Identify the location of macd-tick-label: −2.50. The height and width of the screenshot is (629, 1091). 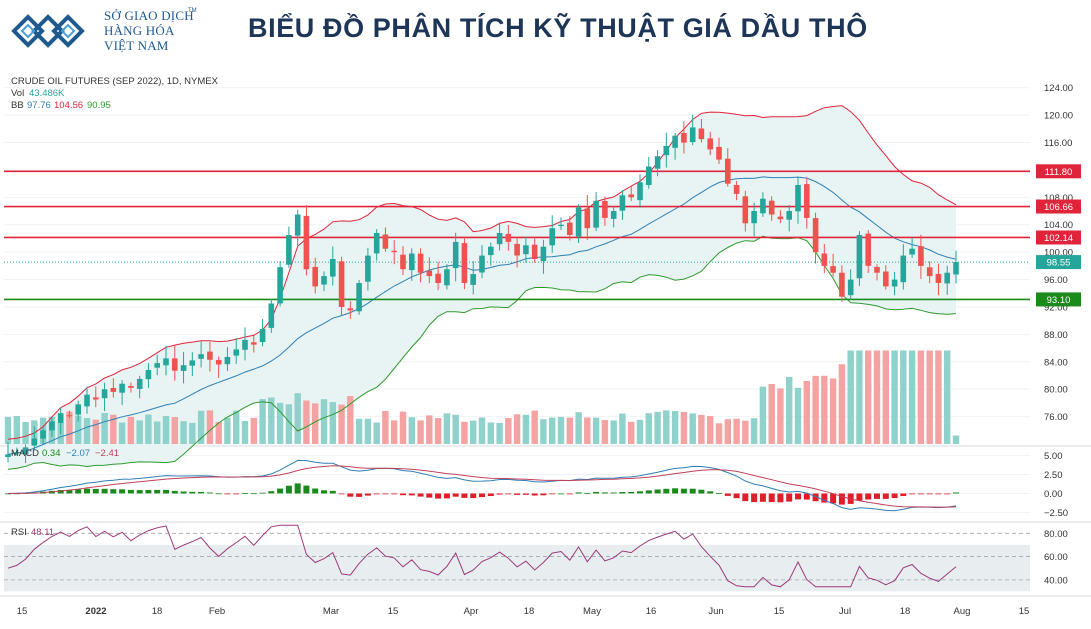
(1056, 513).